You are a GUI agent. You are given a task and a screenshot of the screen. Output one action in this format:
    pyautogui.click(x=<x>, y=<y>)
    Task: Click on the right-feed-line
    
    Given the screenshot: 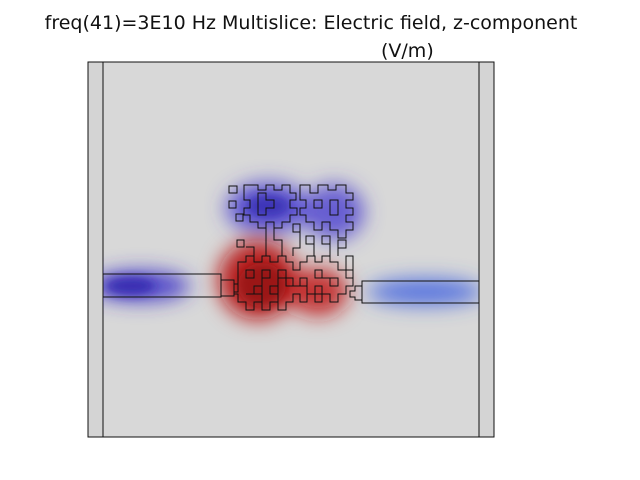 What is the action you would take?
    pyautogui.click(x=420, y=292)
    